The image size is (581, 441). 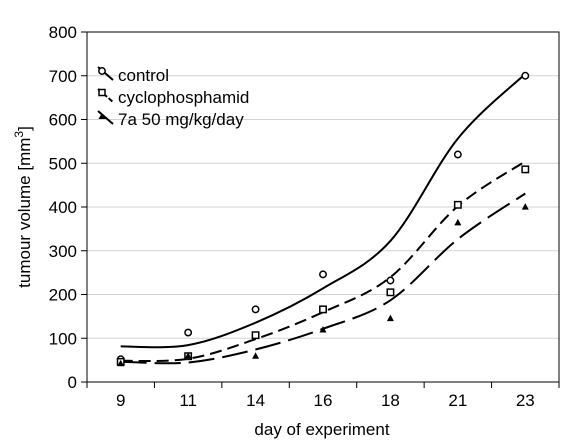 I want to click on x-tick-label: 14, so click(x=255, y=400).